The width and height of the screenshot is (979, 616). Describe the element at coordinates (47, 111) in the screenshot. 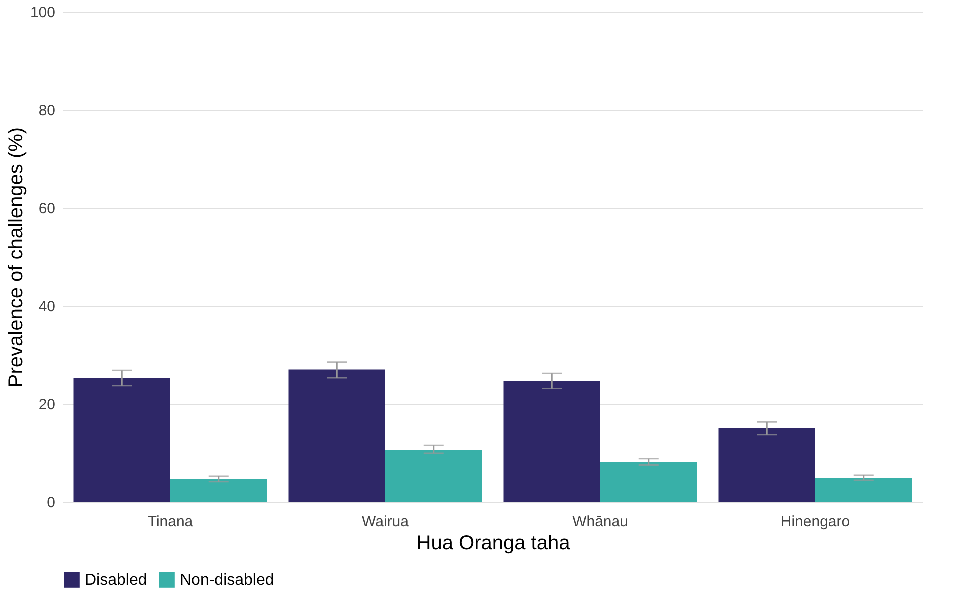

I see `y-tick-label: 80` at that location.